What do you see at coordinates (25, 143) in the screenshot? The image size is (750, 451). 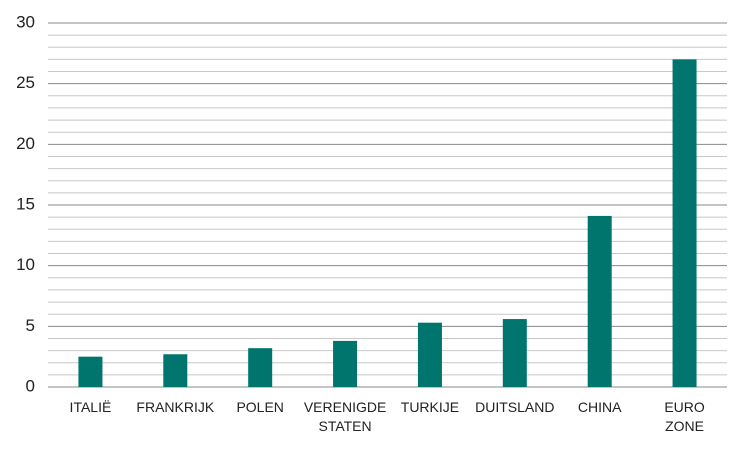 I see `y-tick-label: 20` at bounding box center [25, 143].